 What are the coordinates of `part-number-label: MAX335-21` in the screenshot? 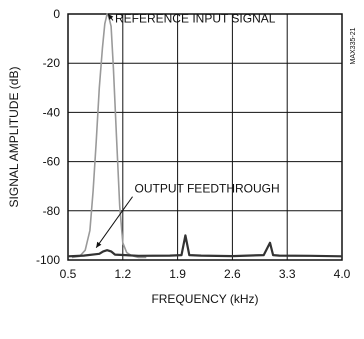 It's located at (353, 45).